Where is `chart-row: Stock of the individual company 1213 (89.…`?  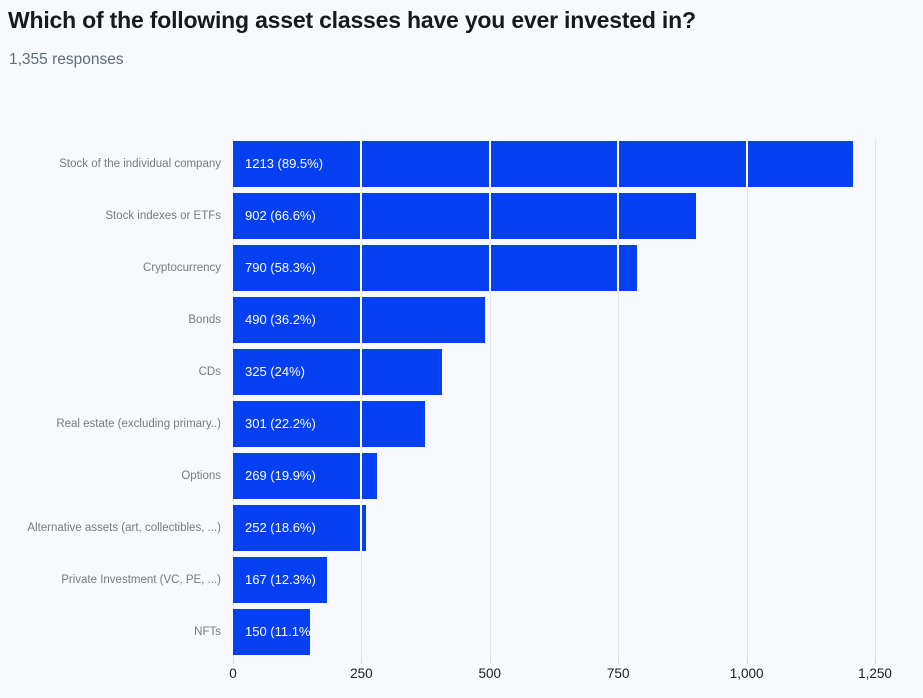
chart-row: Stock of the individual company 1213 (89.… is located at coordinates (461, 164).